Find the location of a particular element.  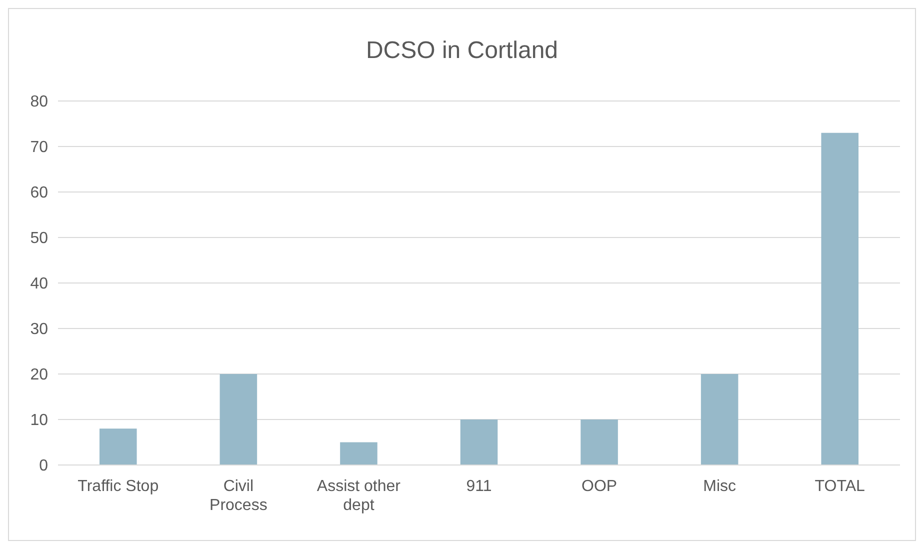

chart-title: DCSO in Cortland is located at coordinates (462, 50).